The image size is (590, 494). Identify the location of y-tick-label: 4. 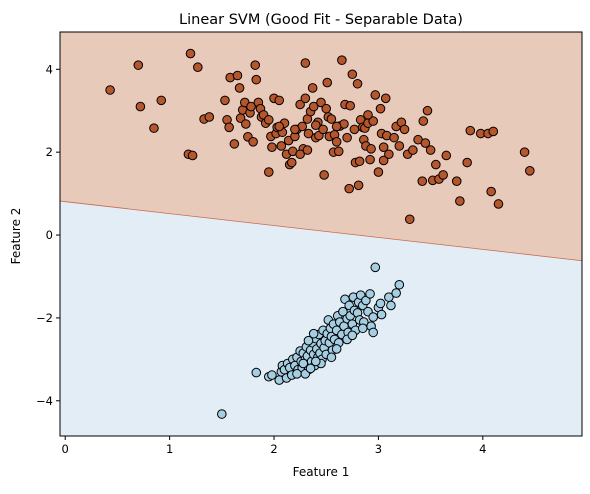
(49, 69).